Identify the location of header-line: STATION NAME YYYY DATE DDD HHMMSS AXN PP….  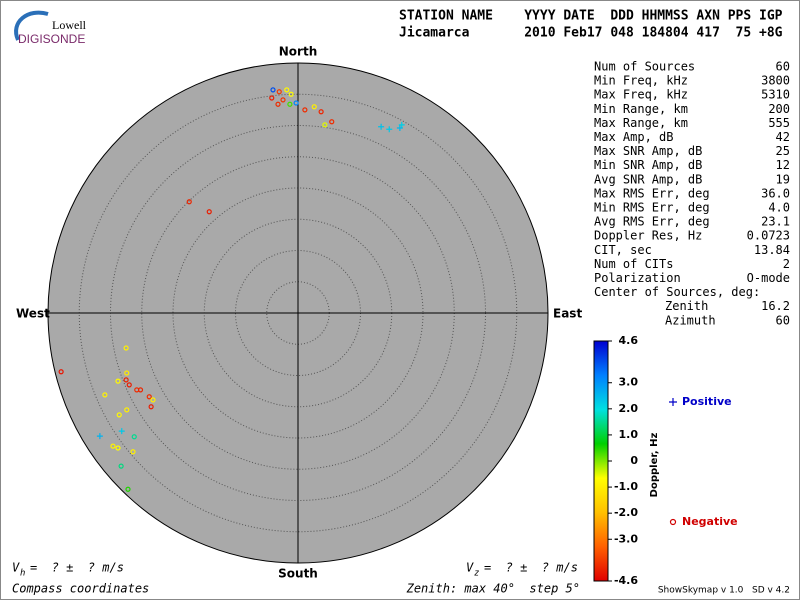
(591, 16).